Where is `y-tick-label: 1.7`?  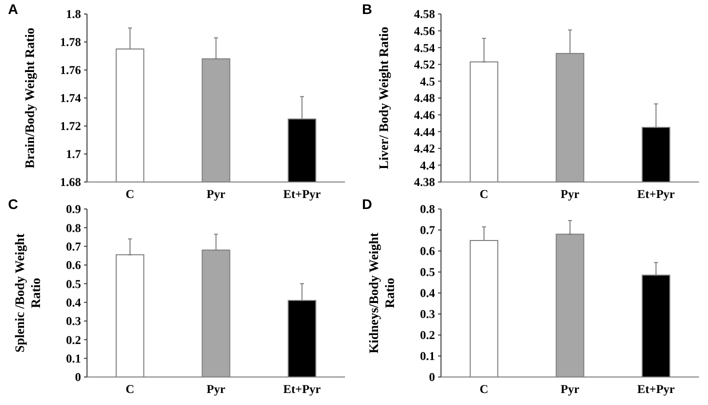 y-tick-label: 1.7 is located at coordinates (73, 154).